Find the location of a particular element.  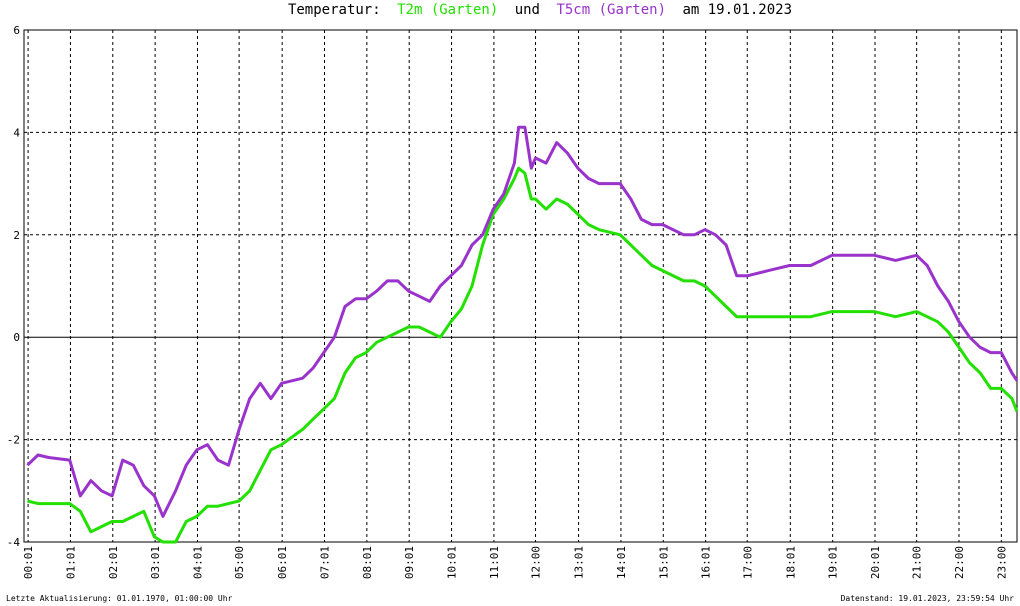

x-tick-label: 09:01 is located at coordinates (409, 562).